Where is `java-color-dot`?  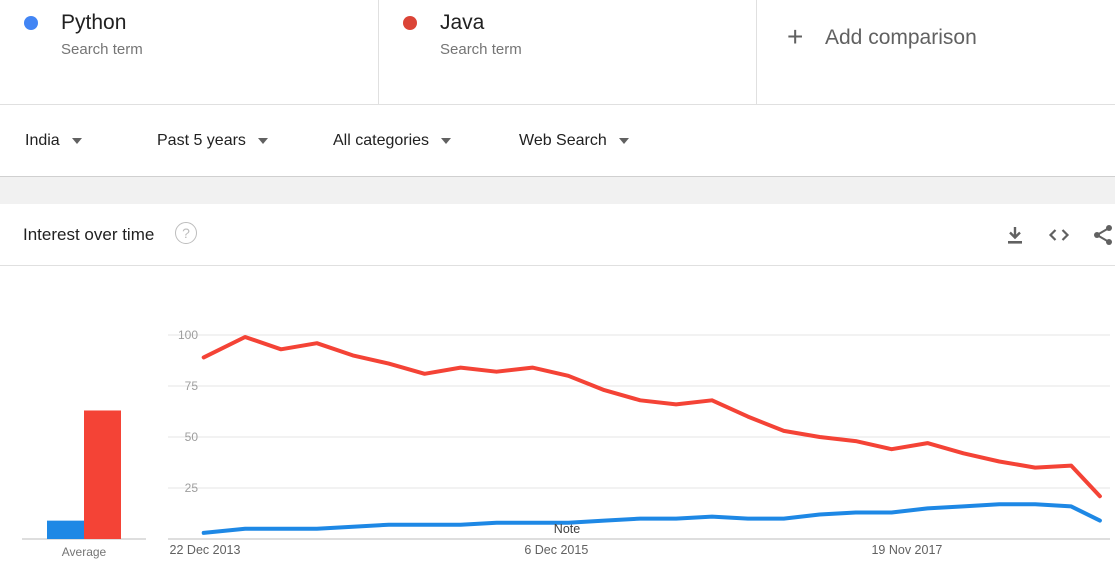 java-color-dot is located at coordinates (410, 23).